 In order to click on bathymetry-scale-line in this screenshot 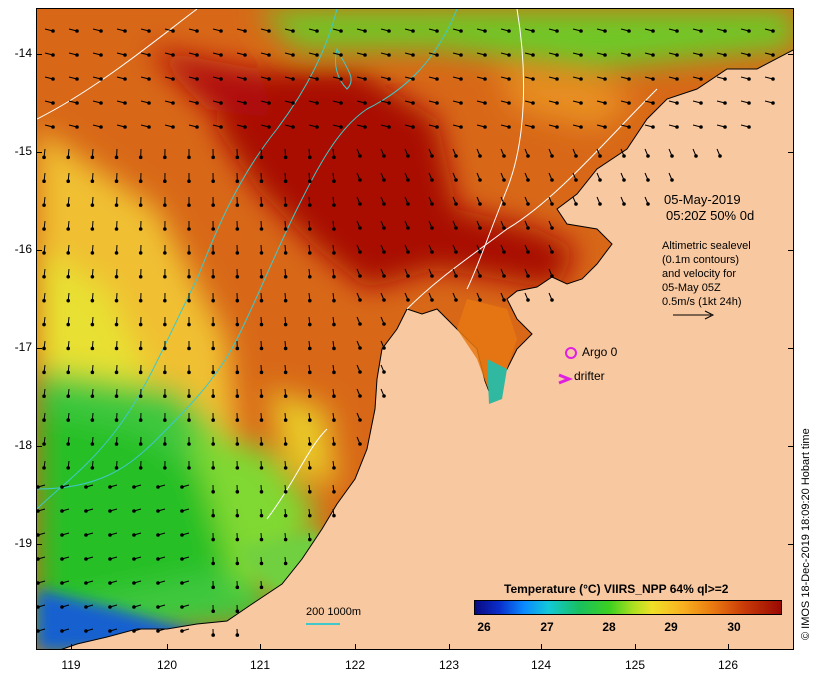, I will do `click(323, 624)`.